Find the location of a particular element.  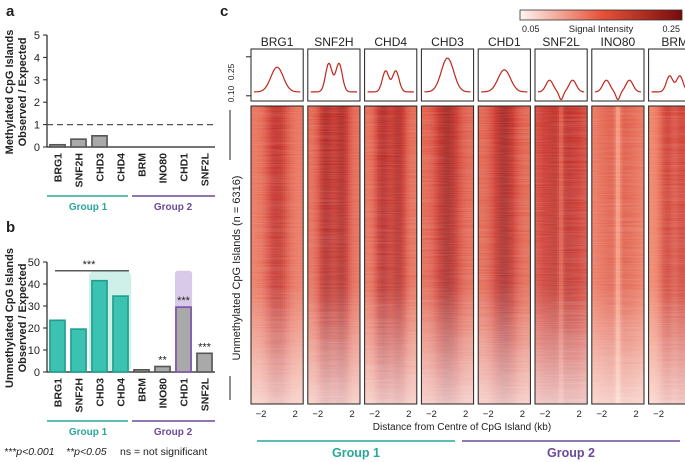

profile-curve-chd3 is located at coordinates (447, 75).